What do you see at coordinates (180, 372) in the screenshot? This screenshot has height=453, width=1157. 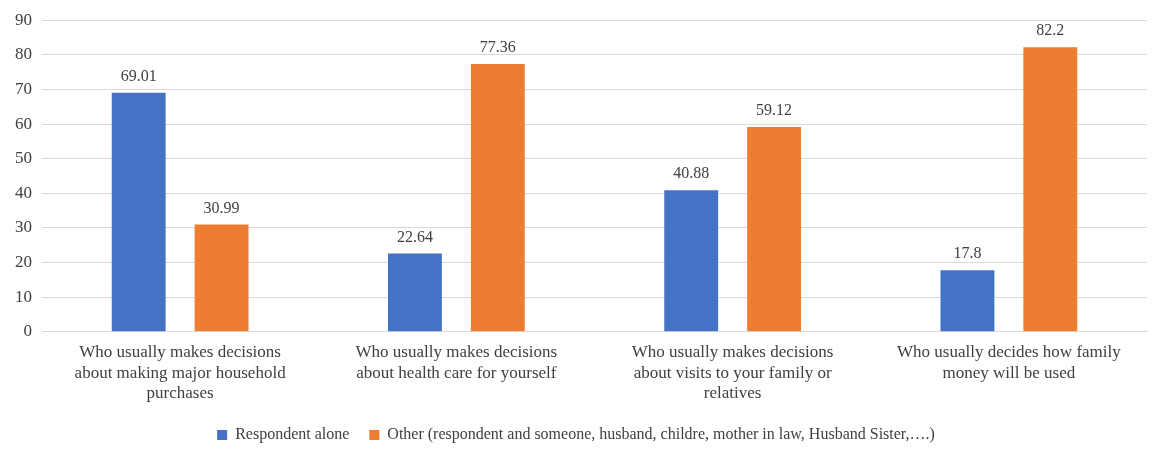 I see `x-tick-label: Who usually makes decisions about making major household purchases` at bounding box center [180, 372].